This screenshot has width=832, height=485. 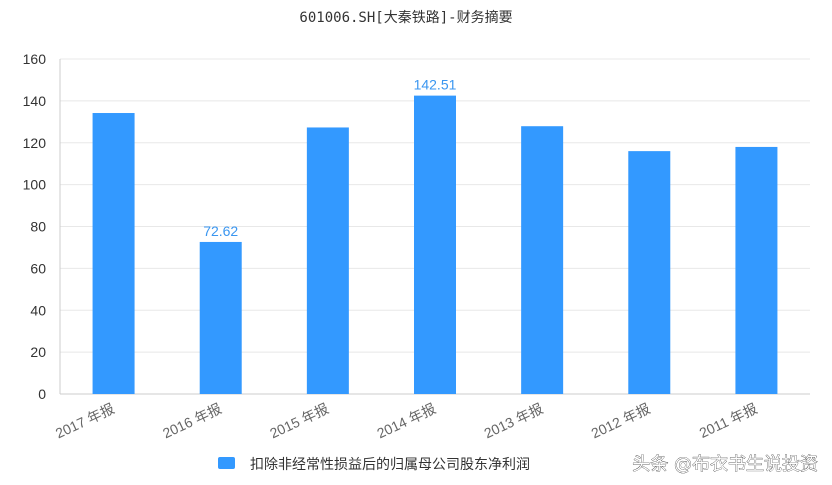 What do you see at coordinates (35, 185) in the screenshot?
I see `y-tick-label: 100` at bounding box center [35, 185].